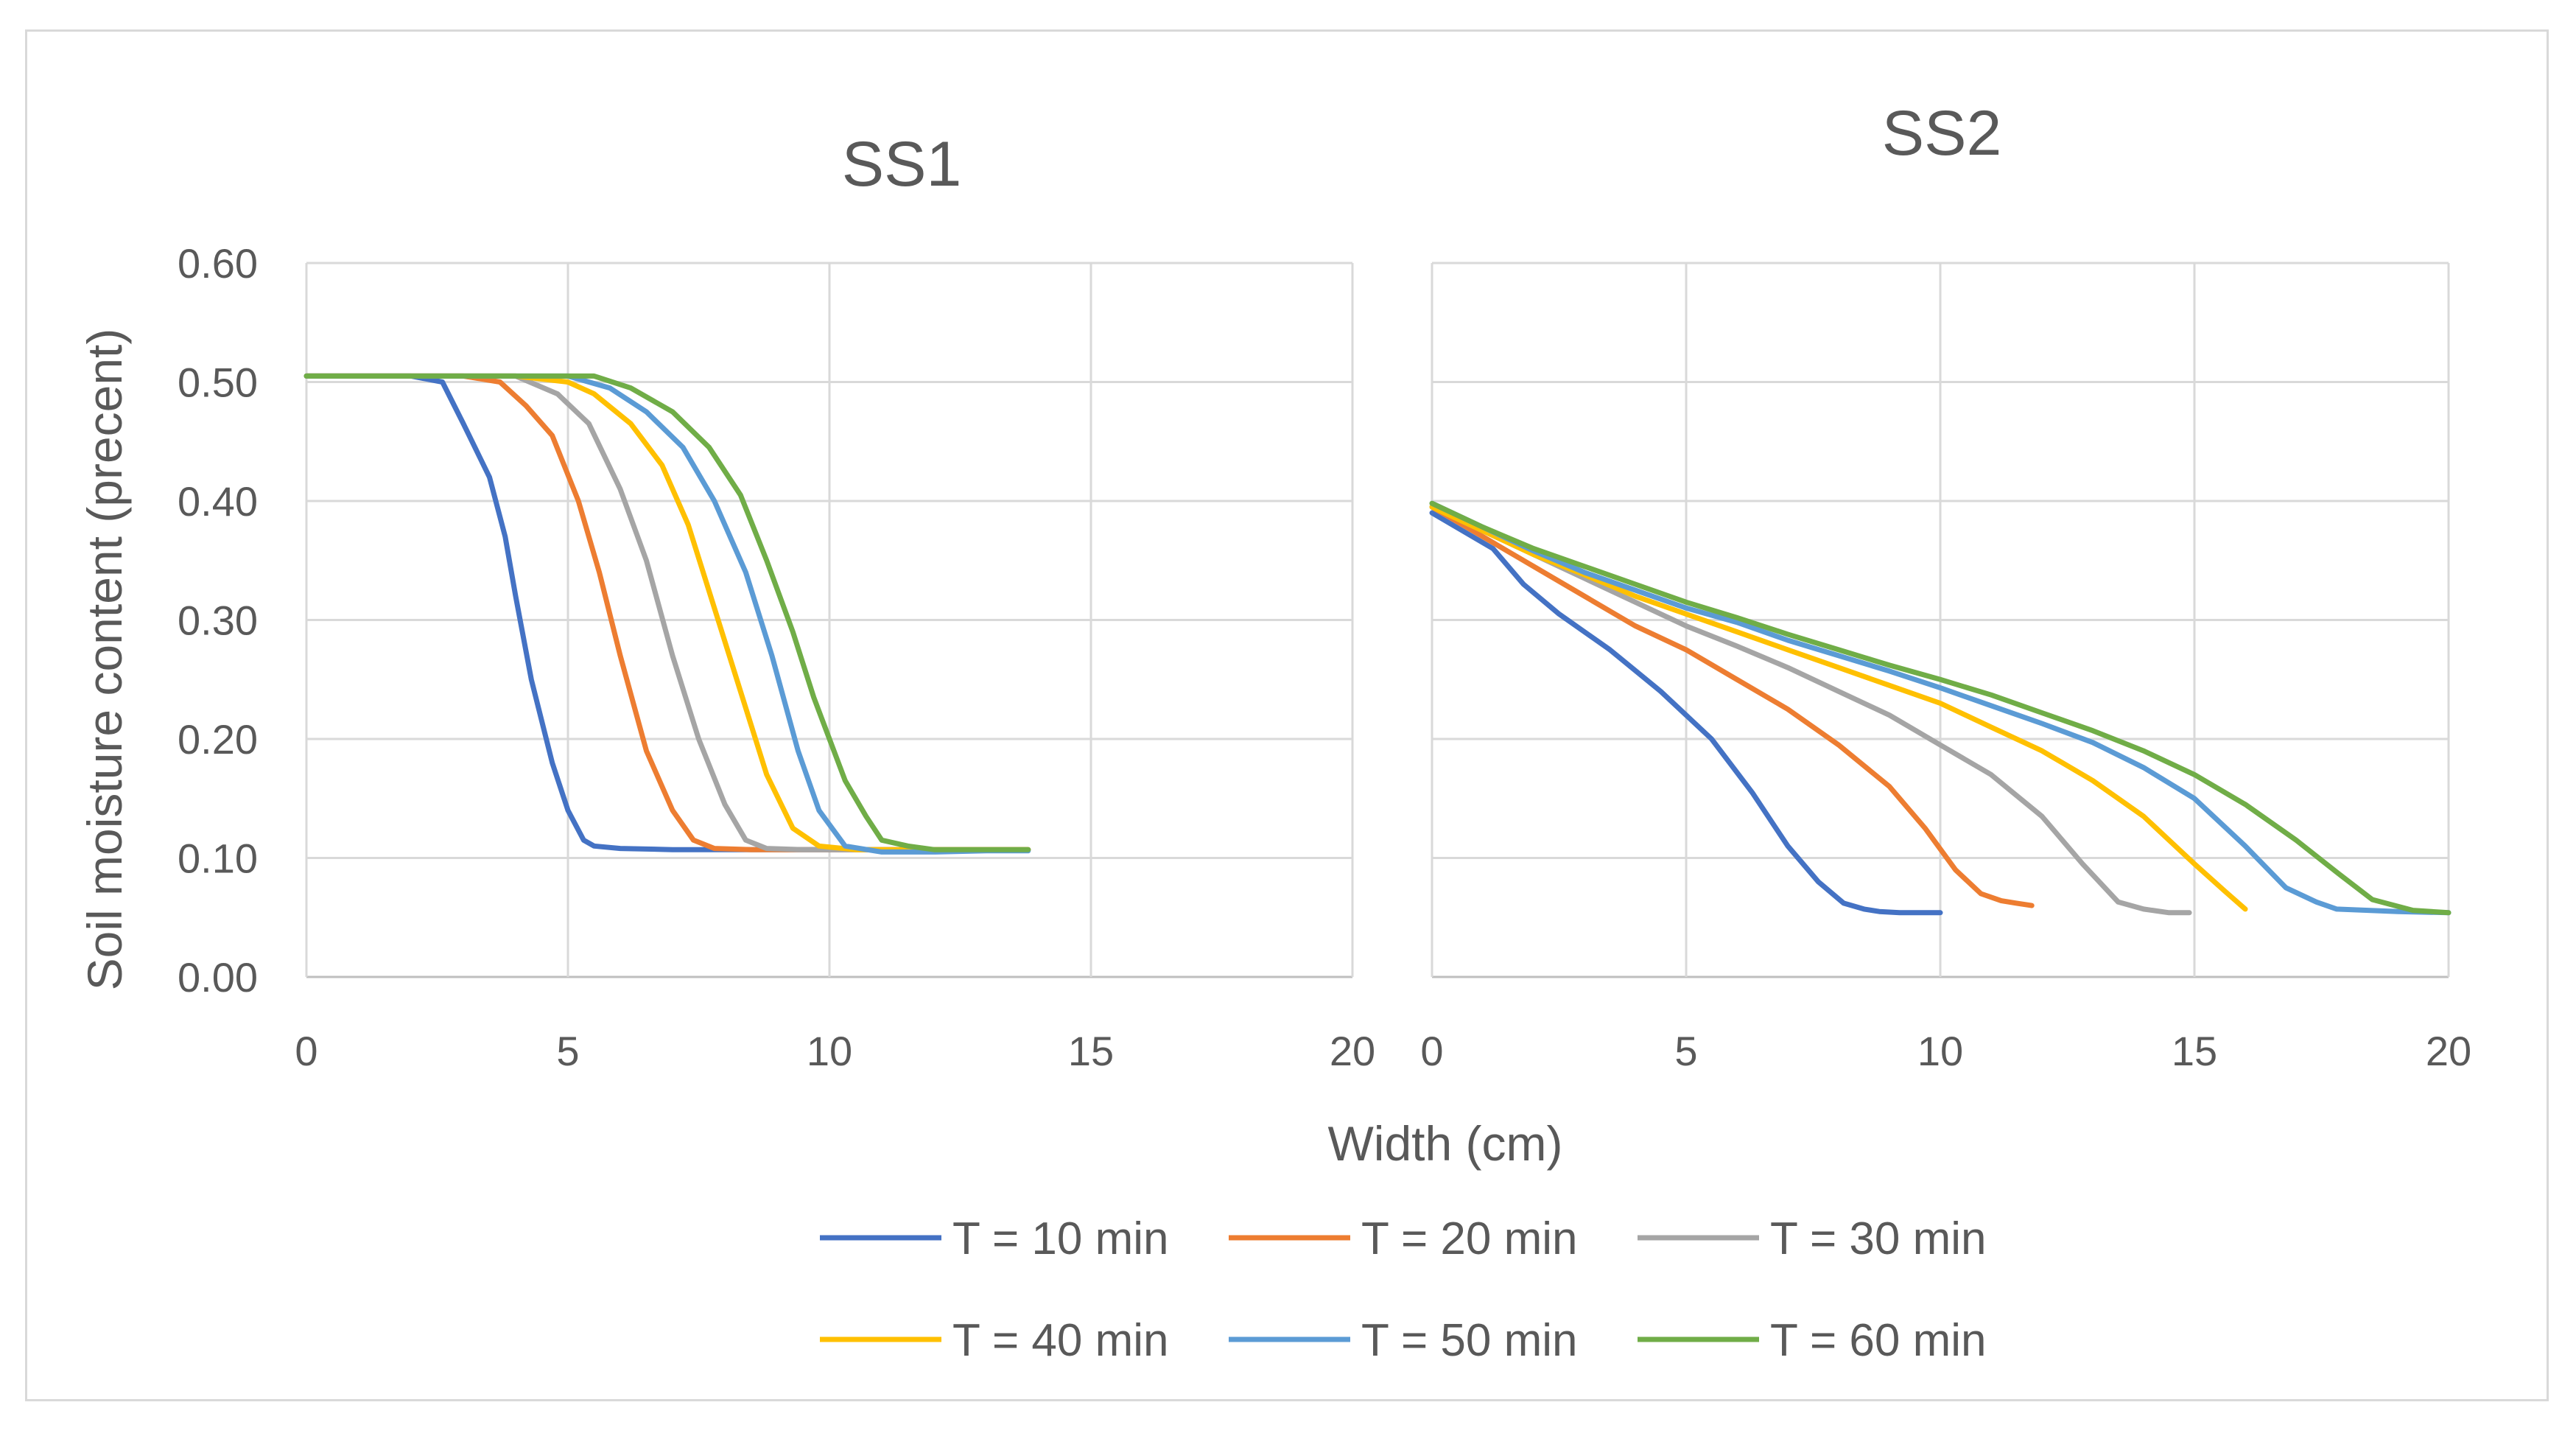 The height and width of the screenshot is (1433, 2576). What do you see at coordinates (218, 740) in the screenshot?
I see `y-tick-label: 0.20` at bounding box center [218, 740].